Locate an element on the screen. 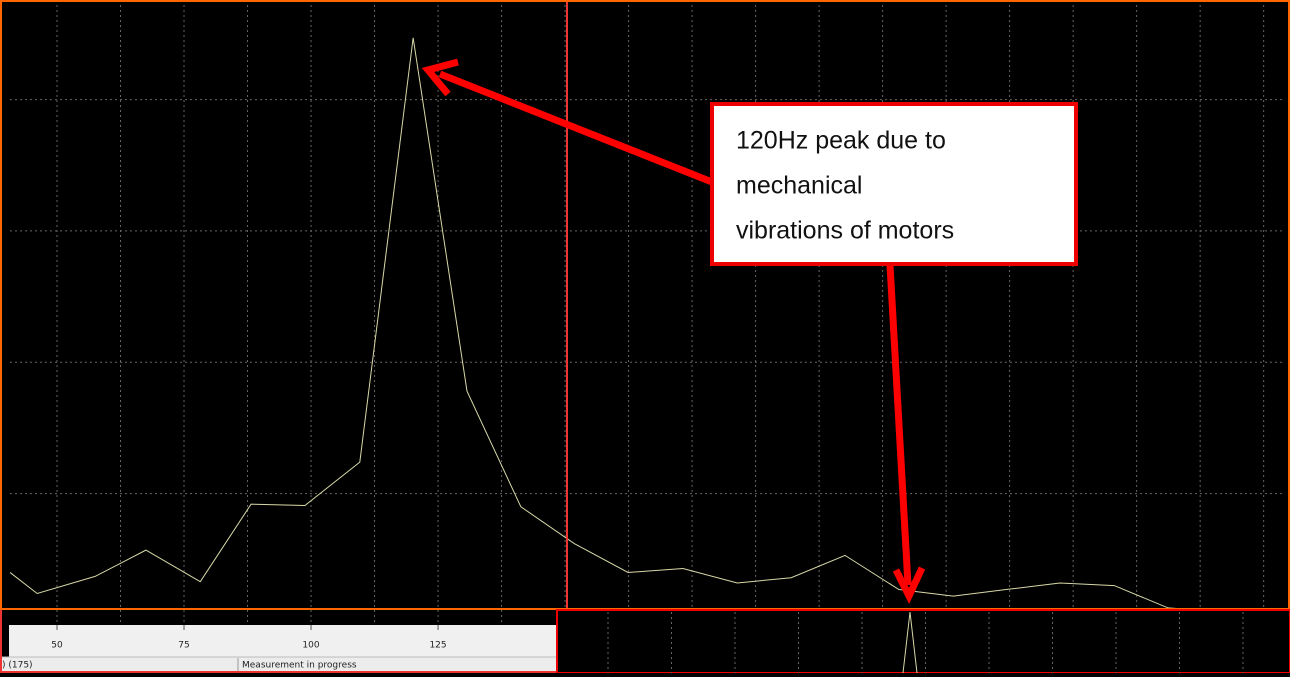 The width and height of the screenshot is (1290, 677). x-ticks: 50 75 100 125 is located at coordinates (249, 638).